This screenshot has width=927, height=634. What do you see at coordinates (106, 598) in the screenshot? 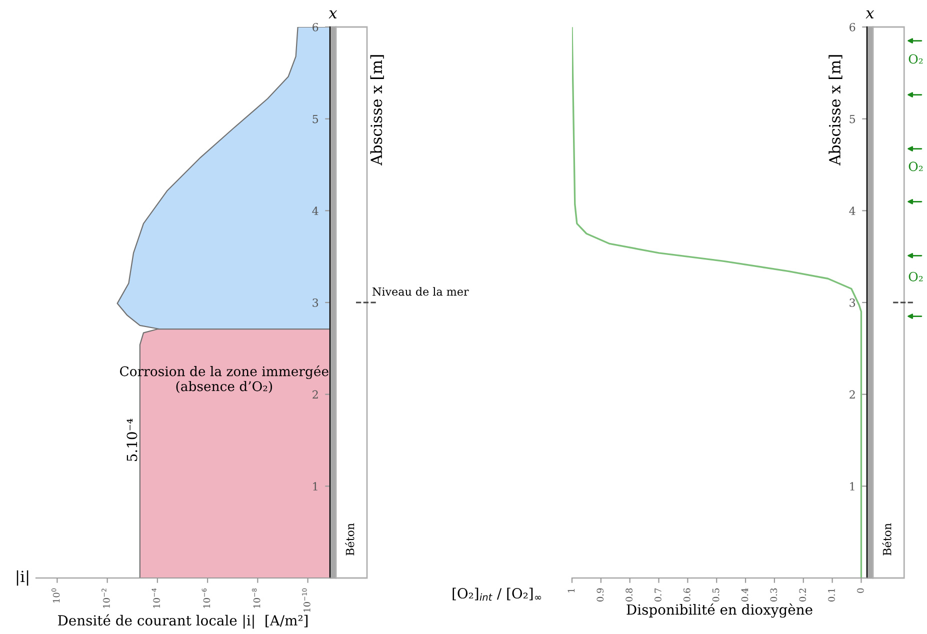
I see `x-tick-label: 10$^{−2}$` at bounding box center [106, 598].